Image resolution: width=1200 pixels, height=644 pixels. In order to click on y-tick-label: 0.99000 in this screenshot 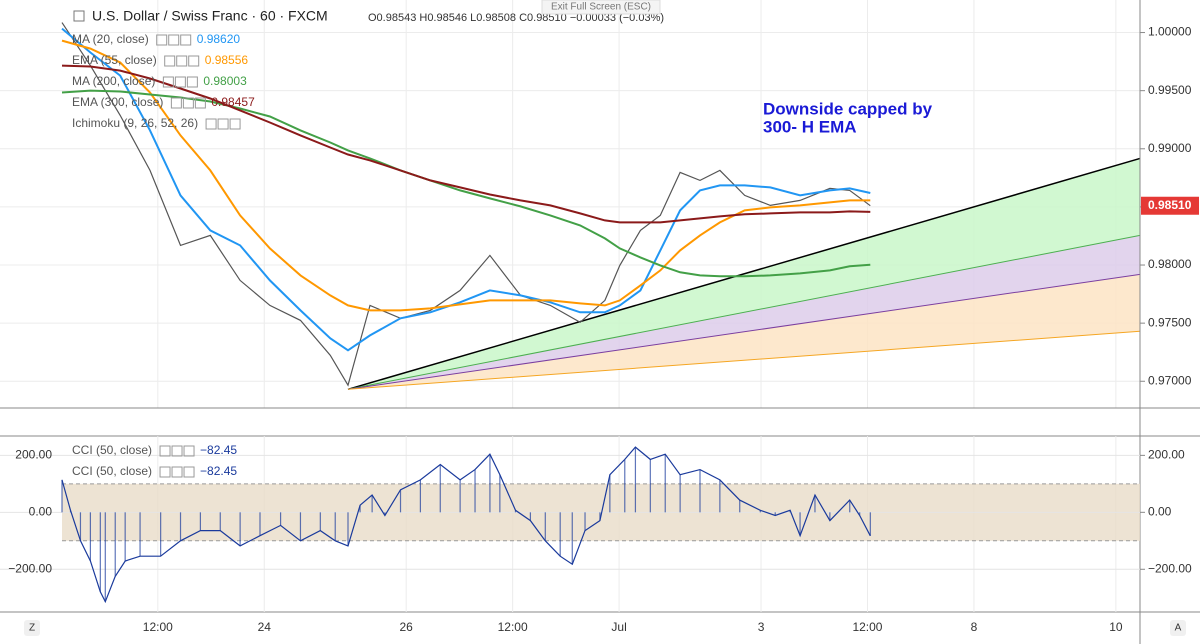, I will do `click(1170, 148)`.